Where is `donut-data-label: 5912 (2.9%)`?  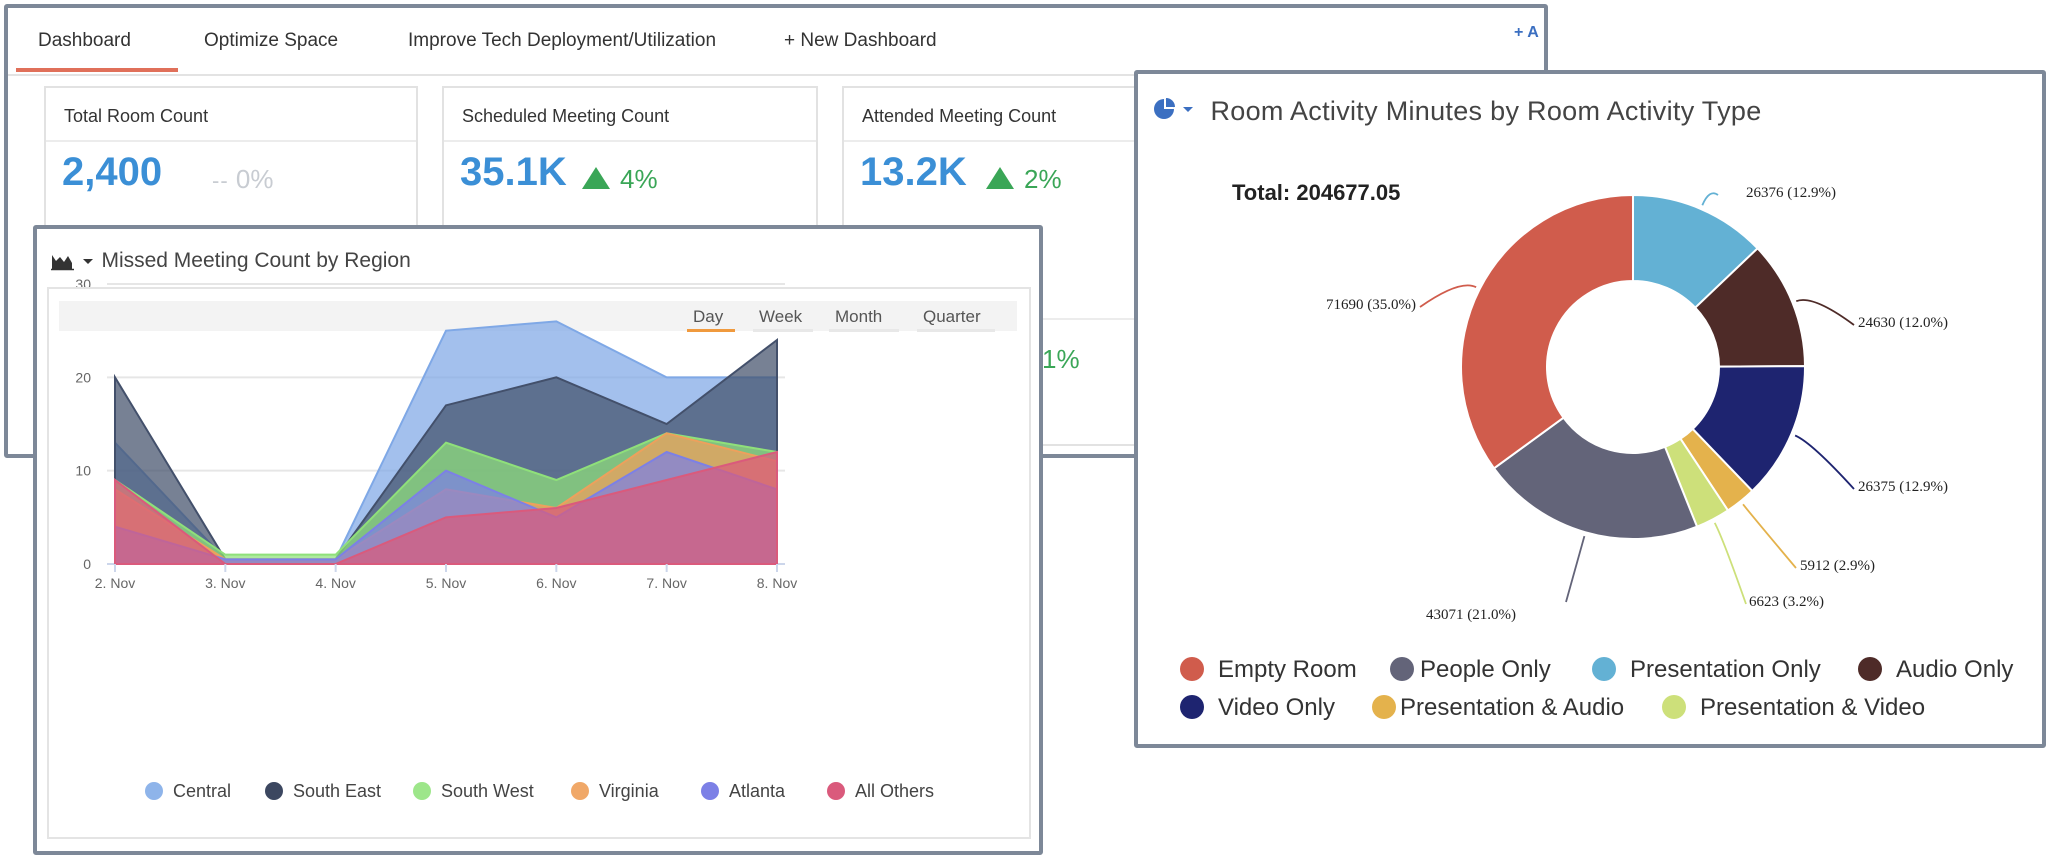
donut-data-label: 5912 (2.9%) is located at coordinates (1837, 566).